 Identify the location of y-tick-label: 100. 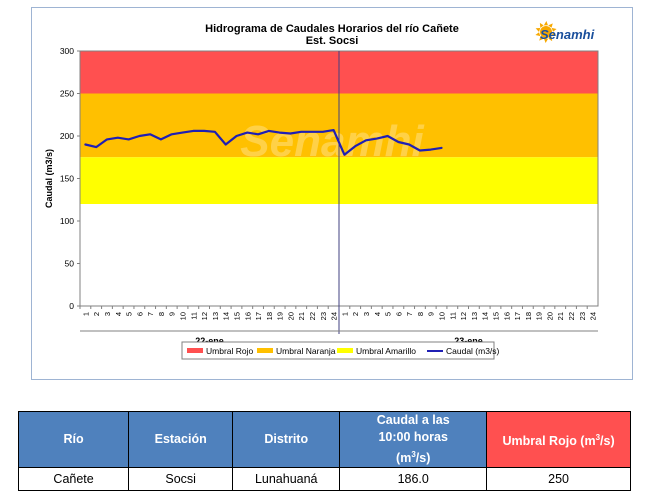
(67, 221).